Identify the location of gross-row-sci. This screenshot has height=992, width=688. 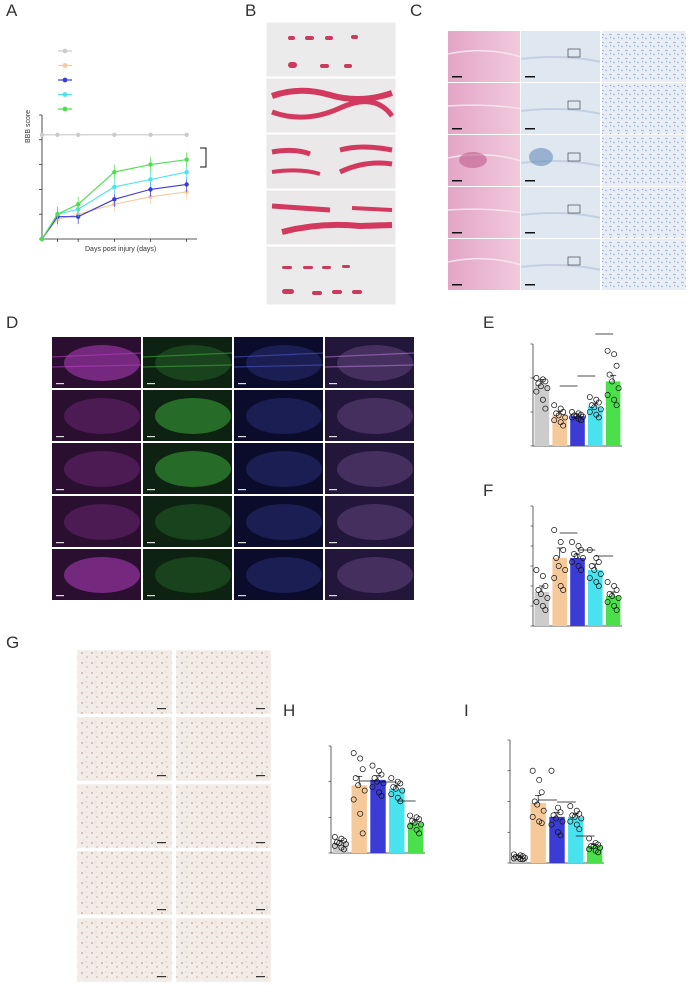
(331, 105).